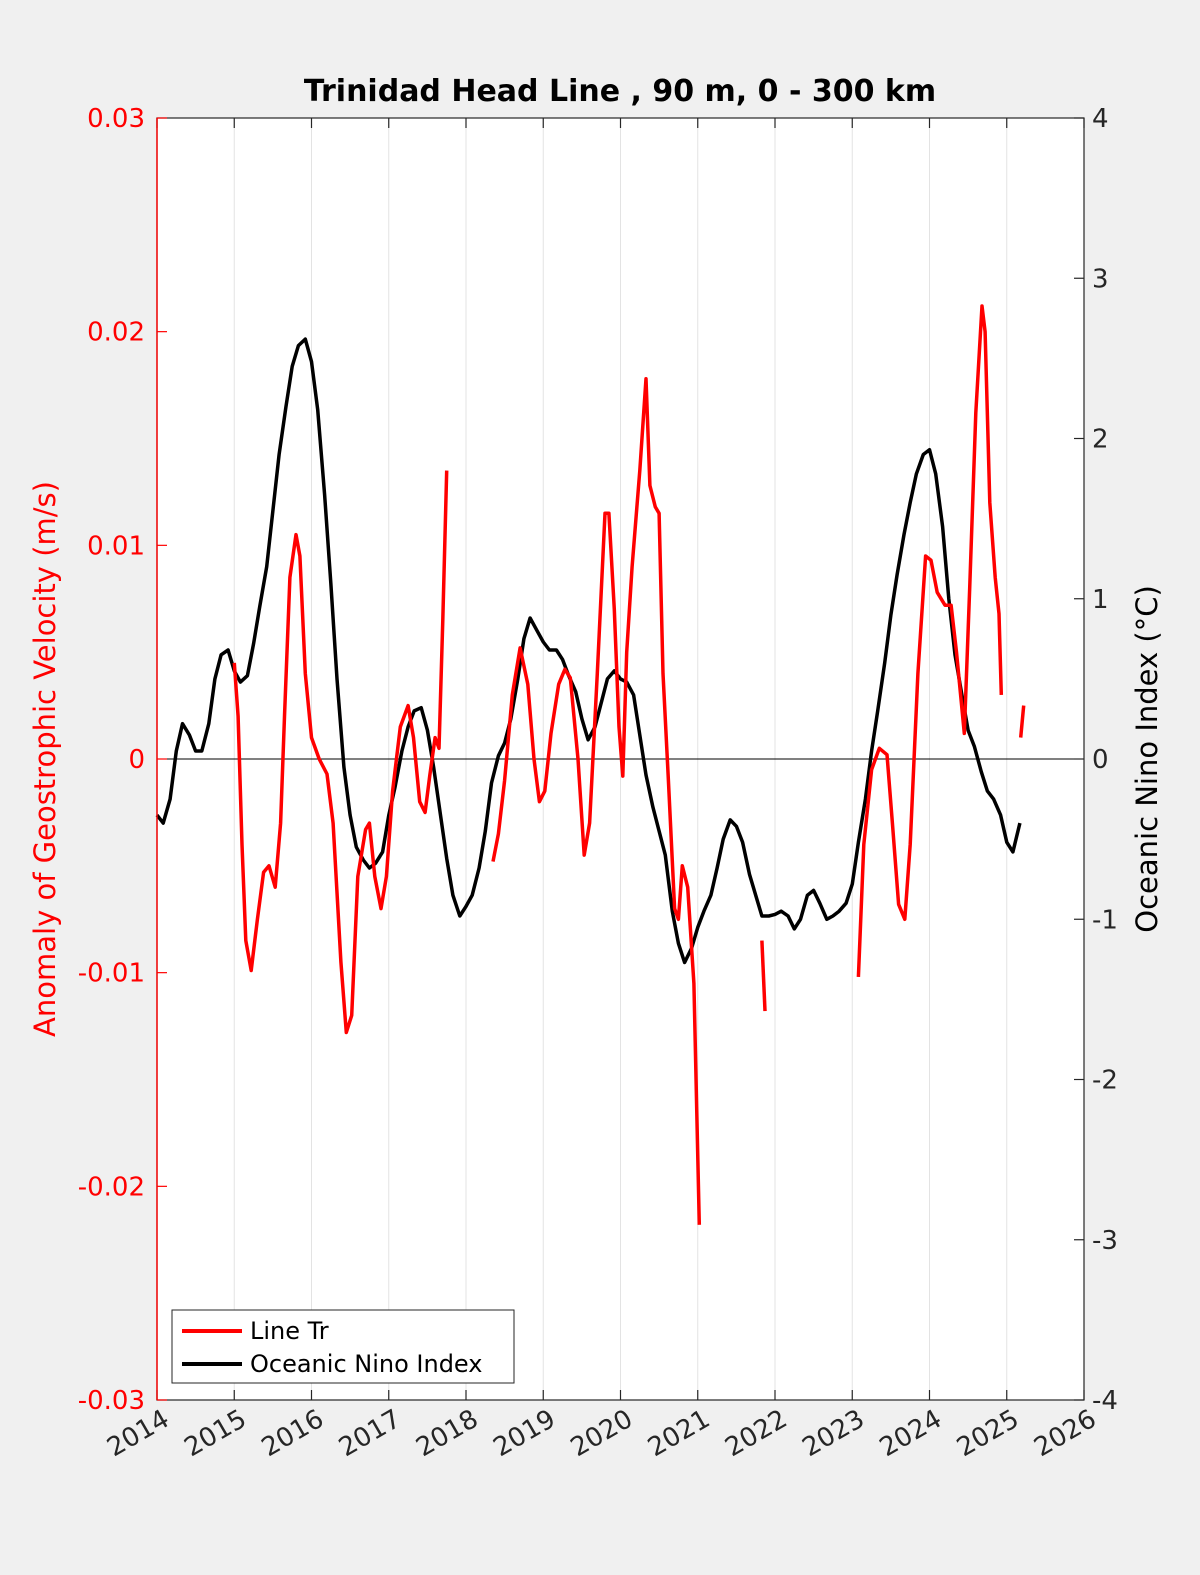  I want to click on x-tick-label: 2018, so click(447, 1433).